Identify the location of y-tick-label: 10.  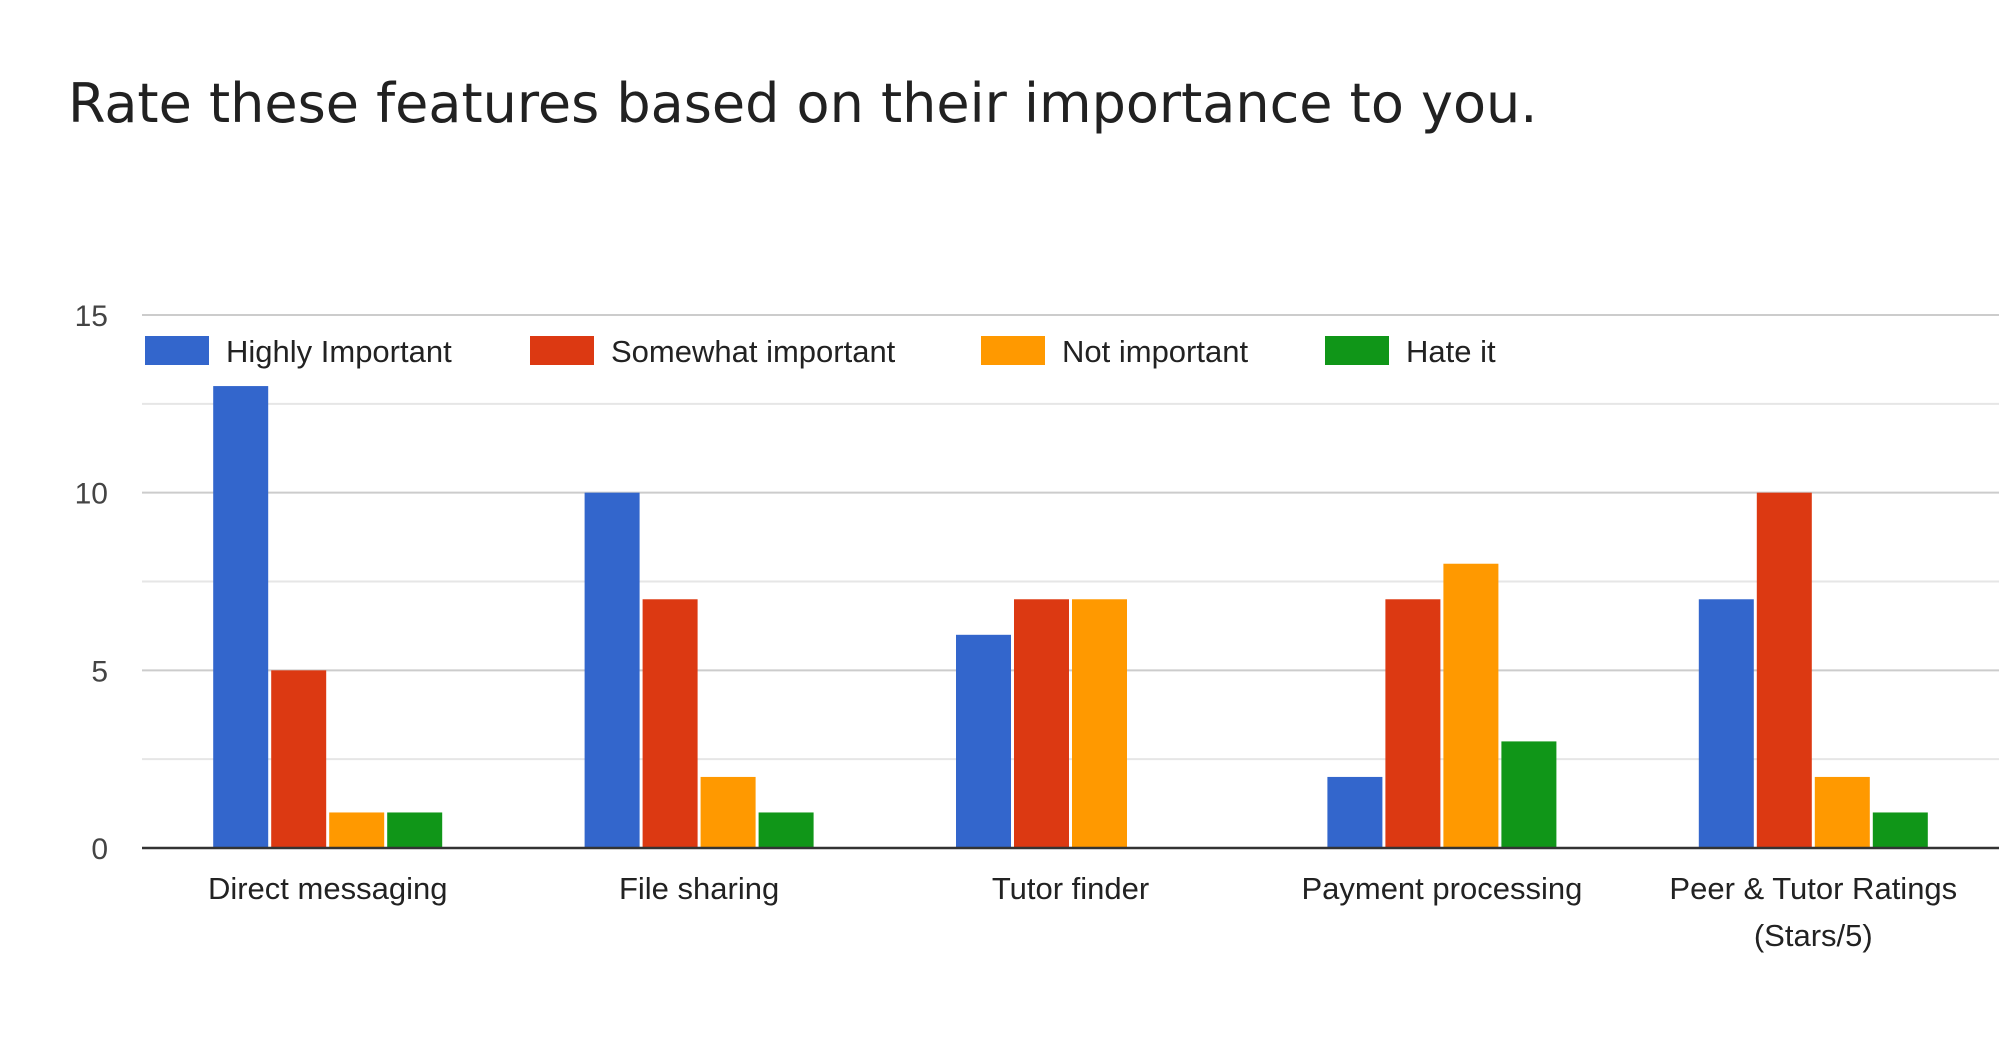
(91, 494).